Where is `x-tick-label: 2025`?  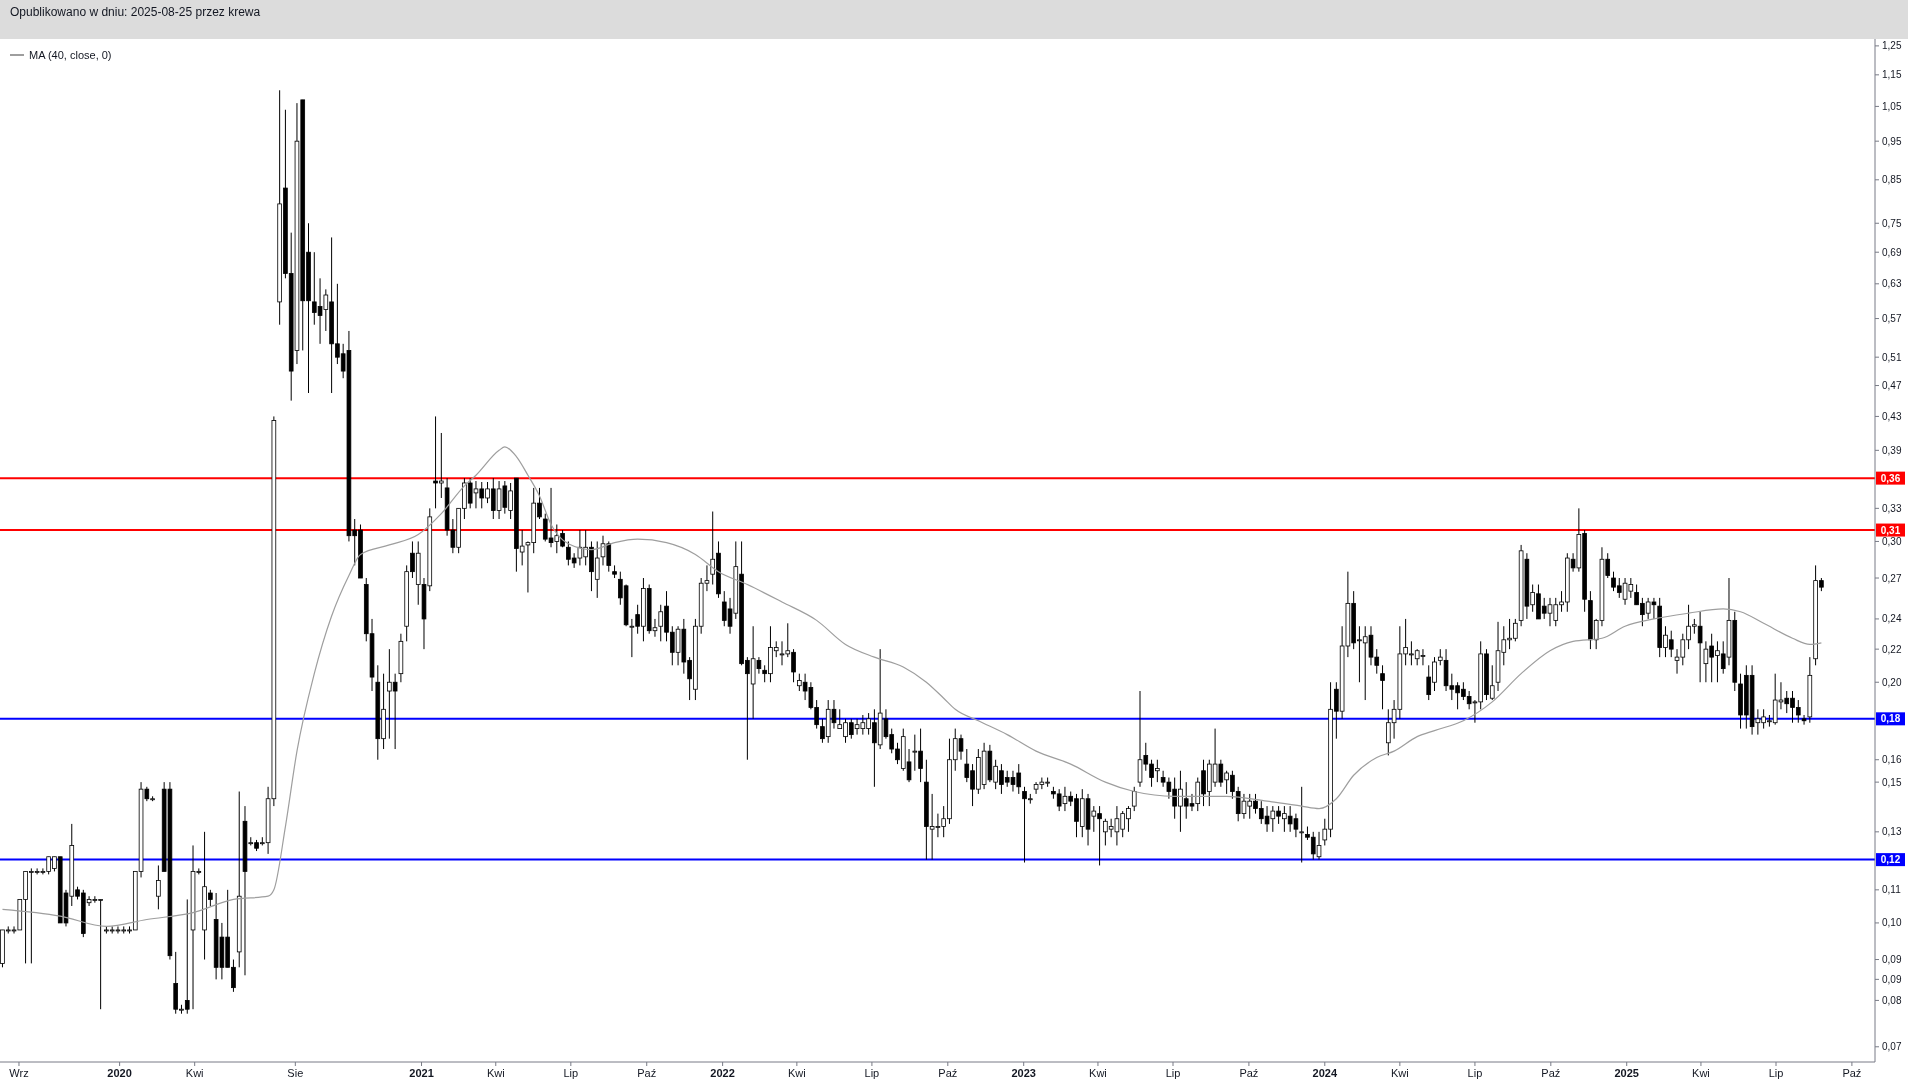
x-tick-label: 2025 is located at coordinates (1626, 1073).